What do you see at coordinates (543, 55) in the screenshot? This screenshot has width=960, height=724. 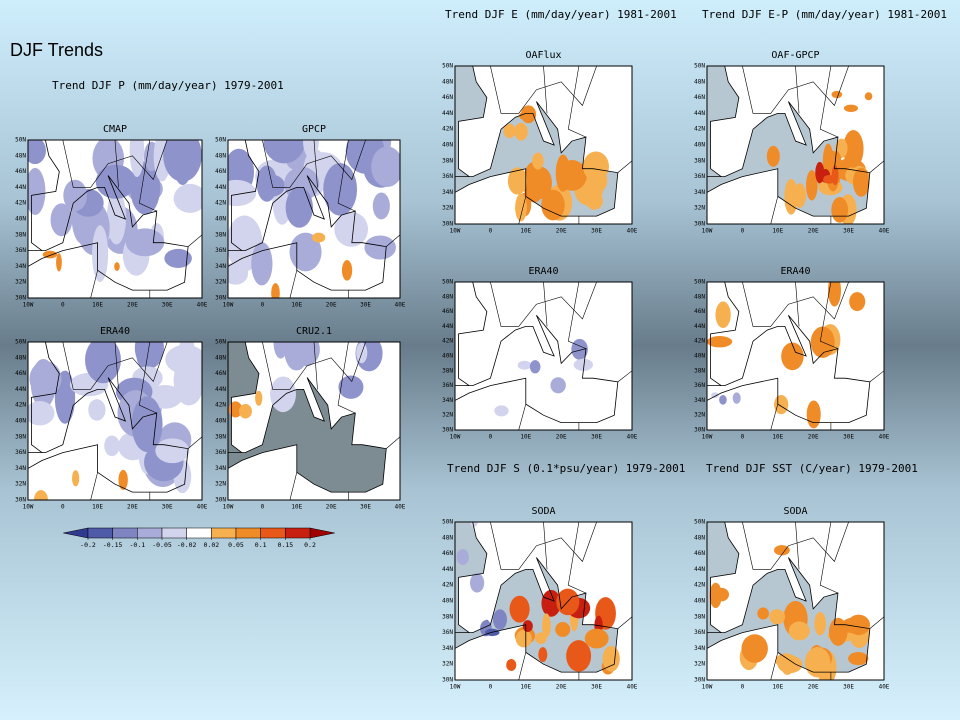 I see `panel-title: OAFlux` at bounding box center [543, 55].